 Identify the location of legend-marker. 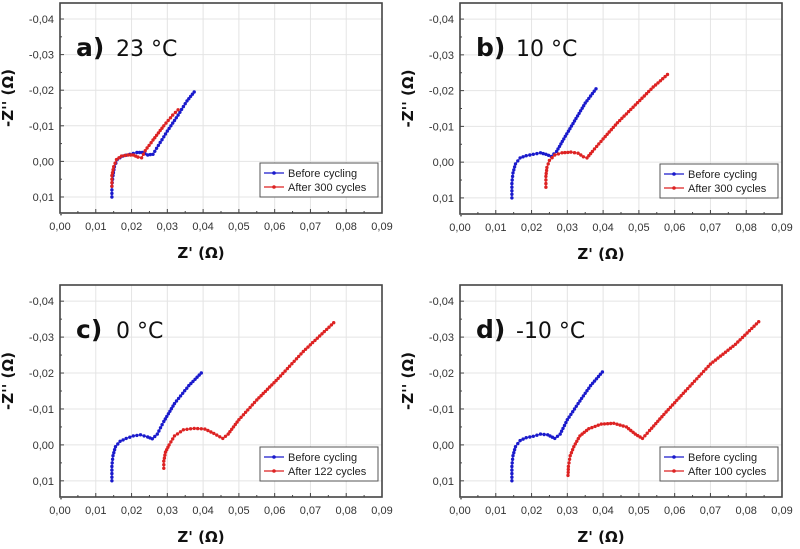
(674, 188).